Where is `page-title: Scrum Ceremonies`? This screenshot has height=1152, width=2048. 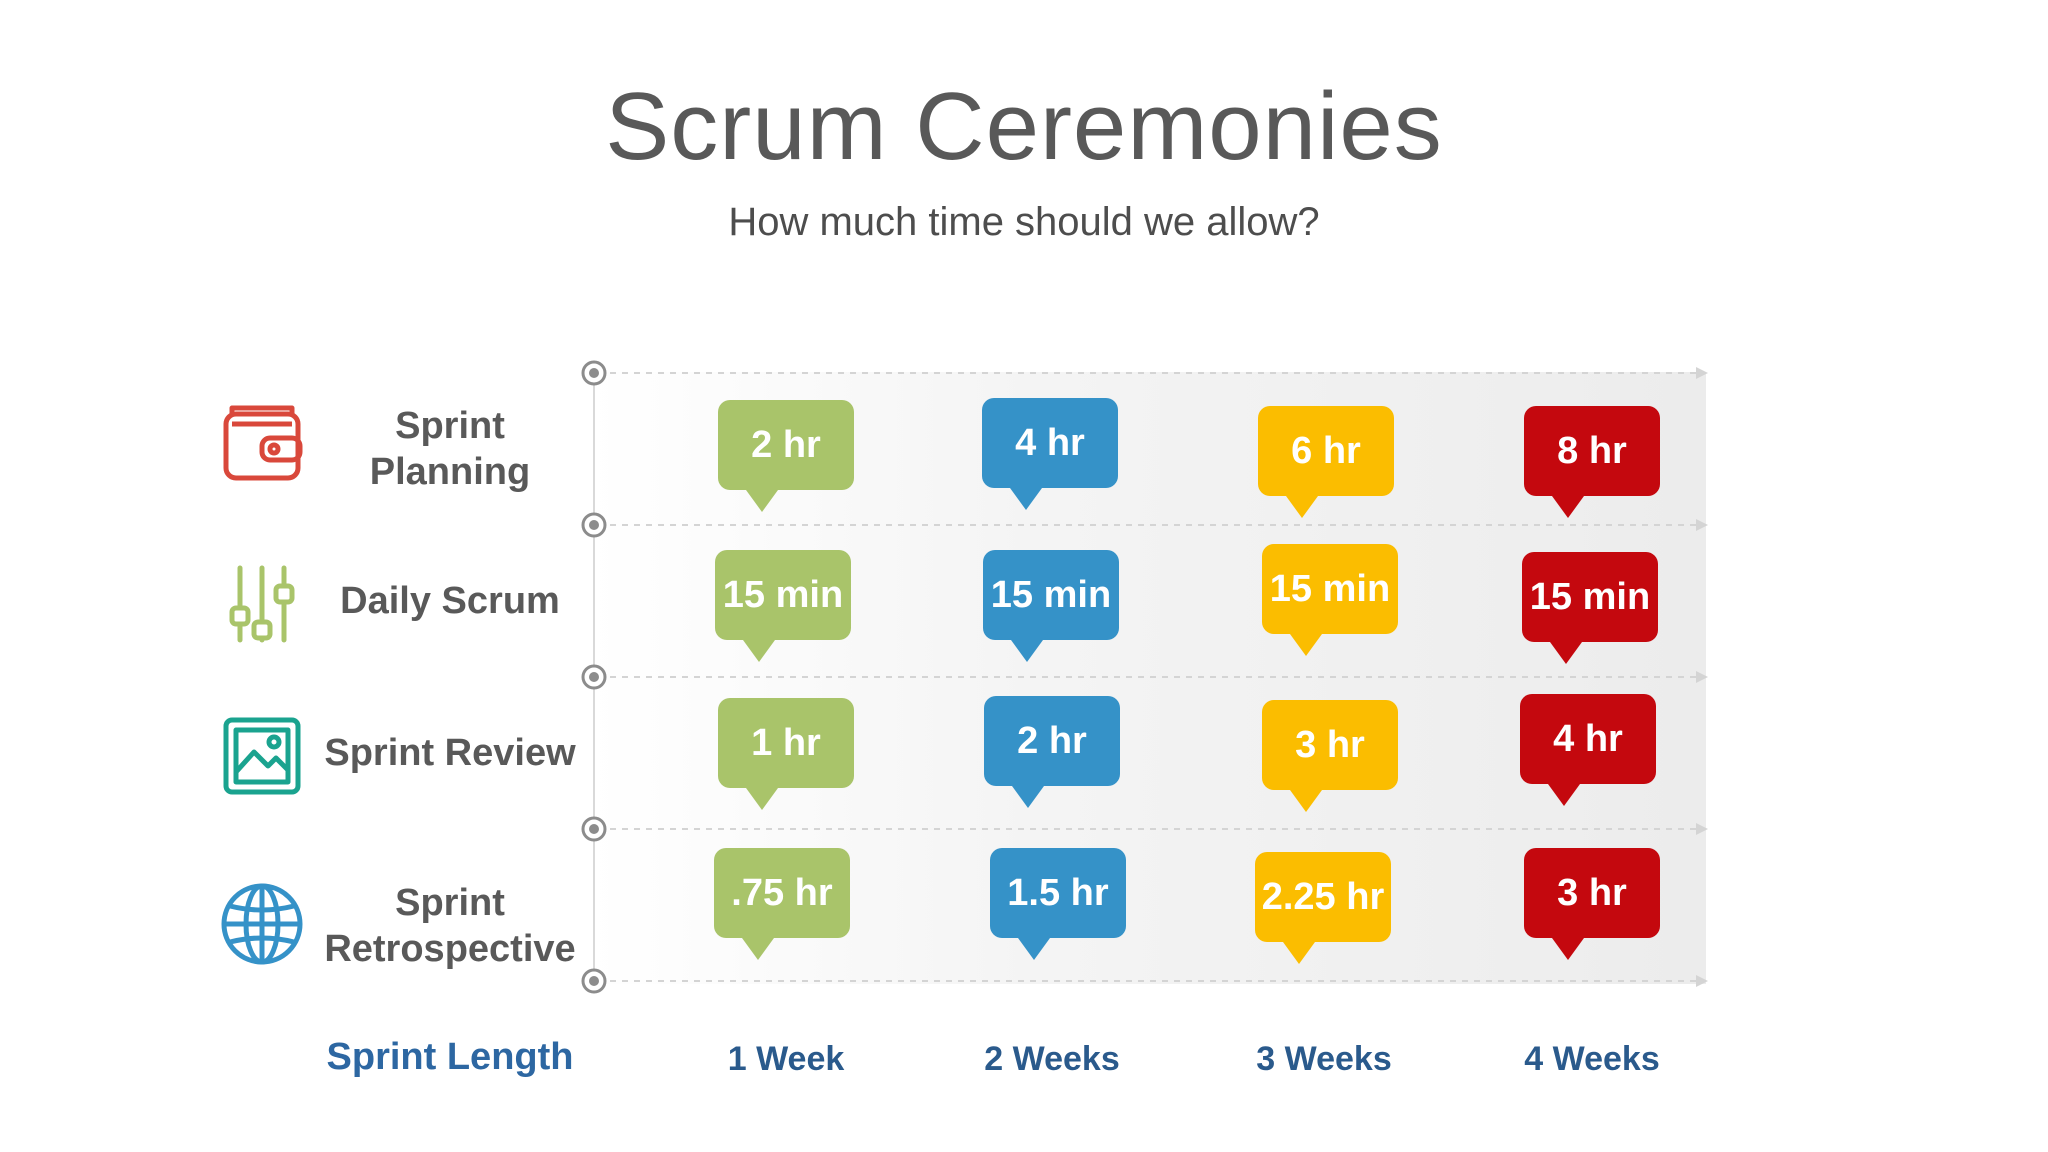 page-title: Scrum Ceremonies is located at coordinates (1024, 126).